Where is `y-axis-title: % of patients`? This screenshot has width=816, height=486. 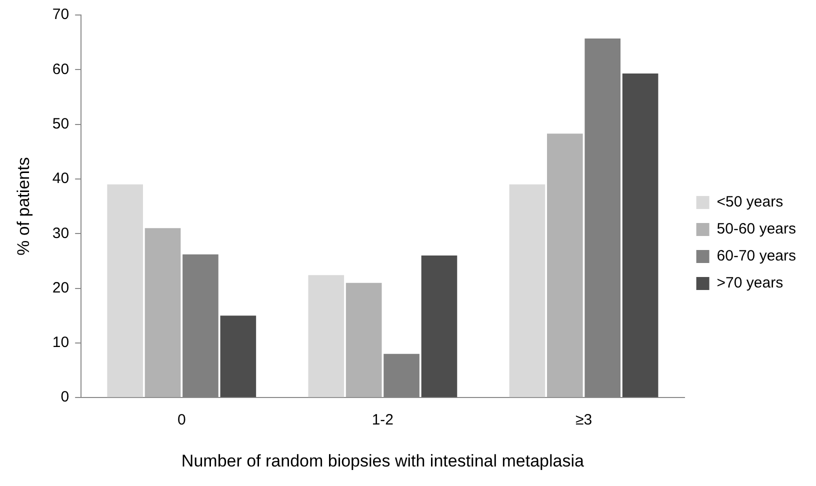
y-axis-title: % of patients is located at coordinates (23, 206).